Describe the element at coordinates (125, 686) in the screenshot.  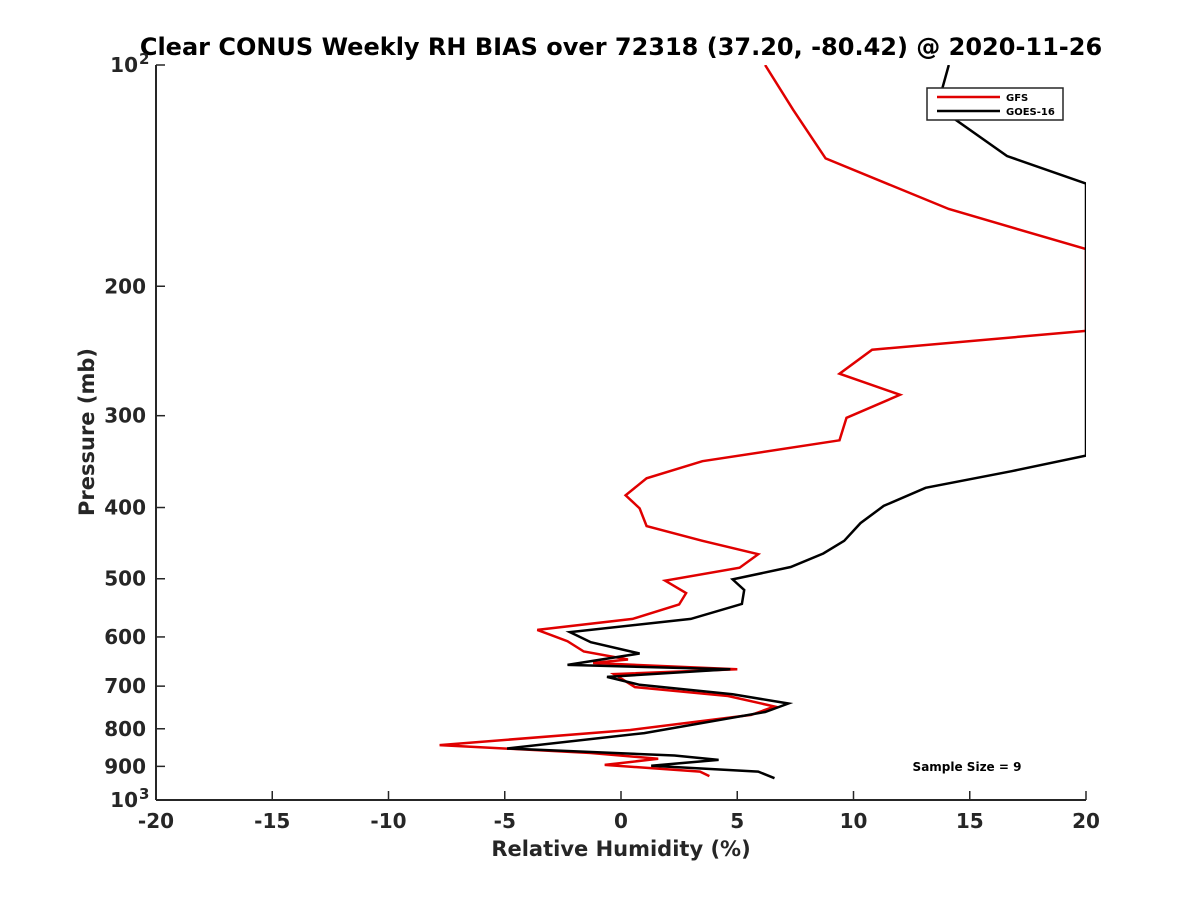
I see `y-tick-label: 700` at that location.